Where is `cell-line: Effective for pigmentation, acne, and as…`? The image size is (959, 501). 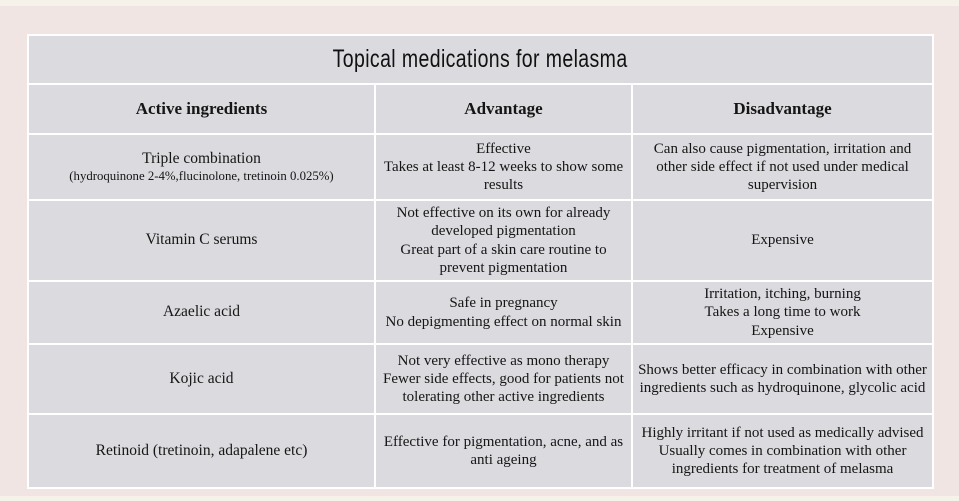
cell-line: Effective for pigmentation, acne, and as… is located at coordinates (503, 451).